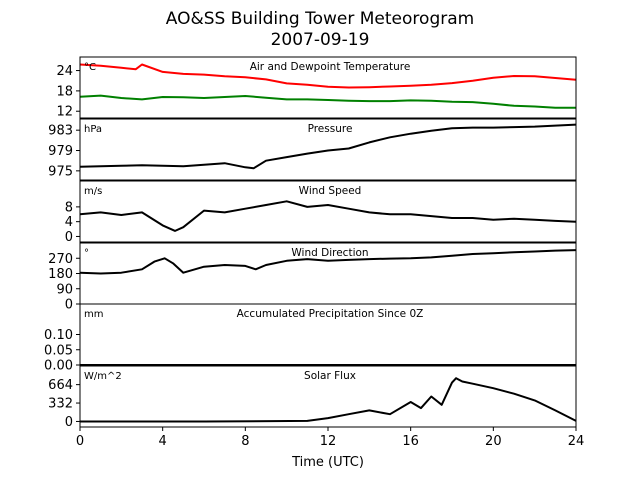  What do you see at coordinates (60, 171) in the screenshot?
I see `y-tick-label: 975` at bounding box center [60, 171].